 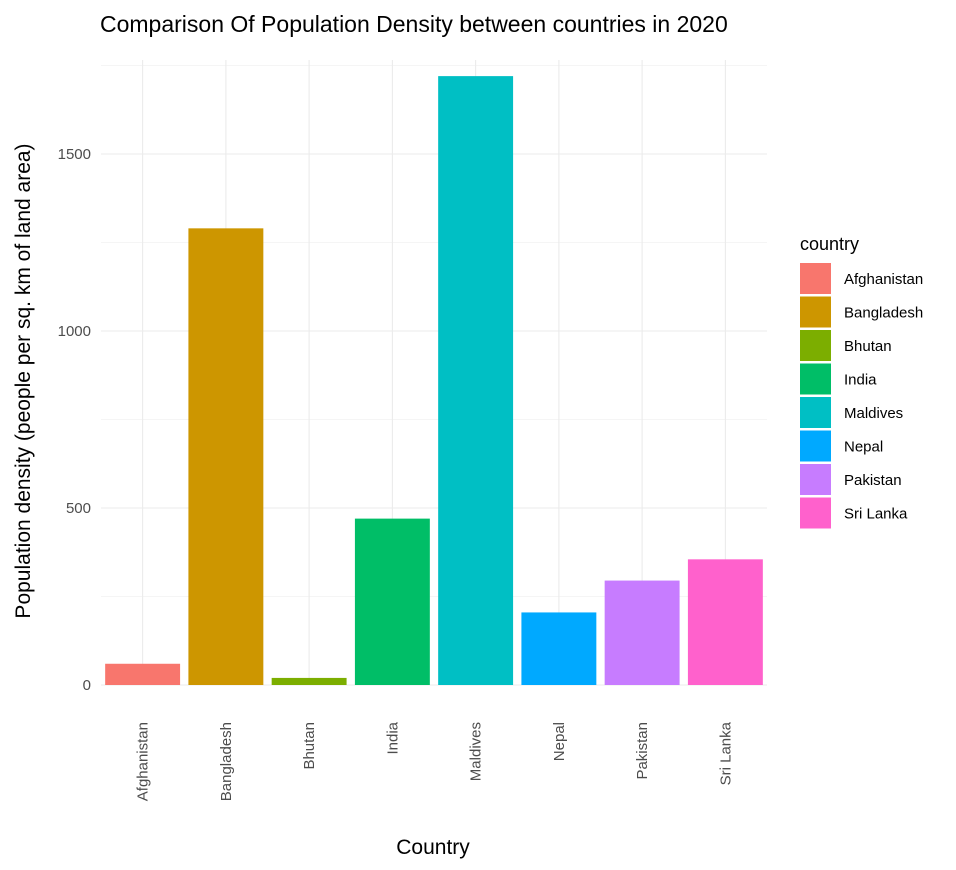 What do you see at coordinates (87, 685) in the screenshot?
I see `y-tick-label: 0` at bounding box center [87, 685].